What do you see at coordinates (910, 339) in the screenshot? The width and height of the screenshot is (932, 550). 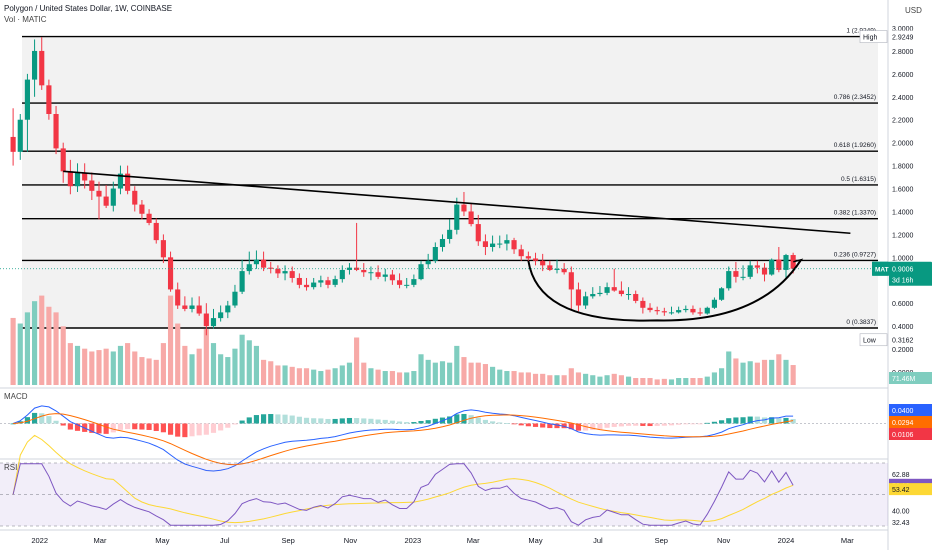 I see `low-price-label-bg` at bounding box center [910, 339].